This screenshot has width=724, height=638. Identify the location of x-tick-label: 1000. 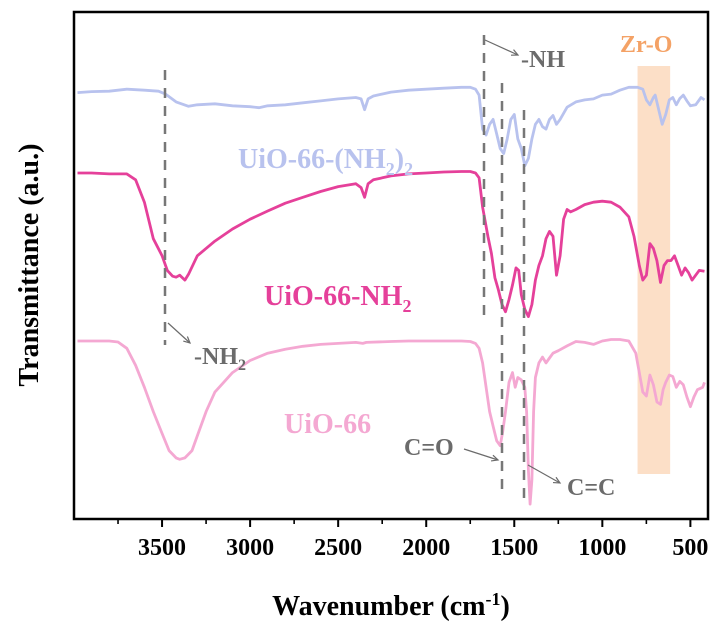
(602, 548).